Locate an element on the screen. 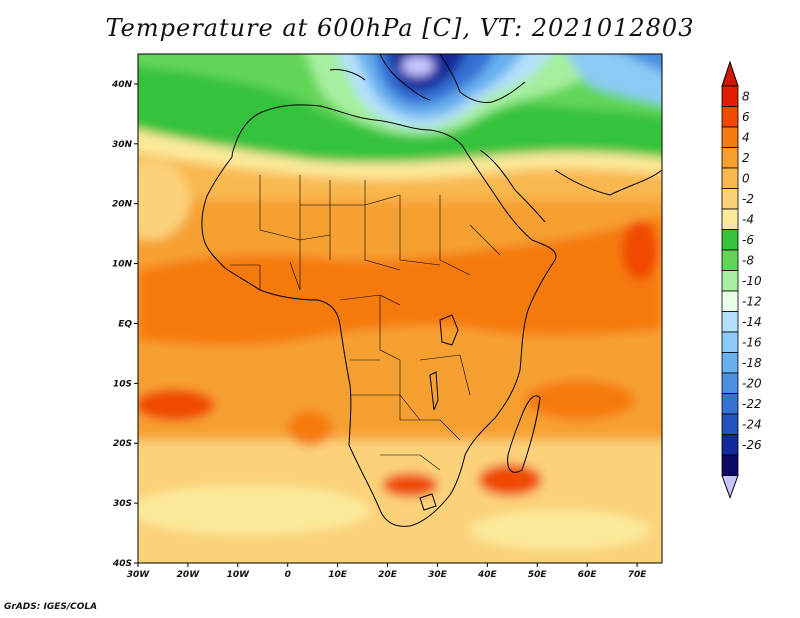 The width and height of the screenshot is (800, 618). colorbar-label: 4 is located at coordinates (746, 137).